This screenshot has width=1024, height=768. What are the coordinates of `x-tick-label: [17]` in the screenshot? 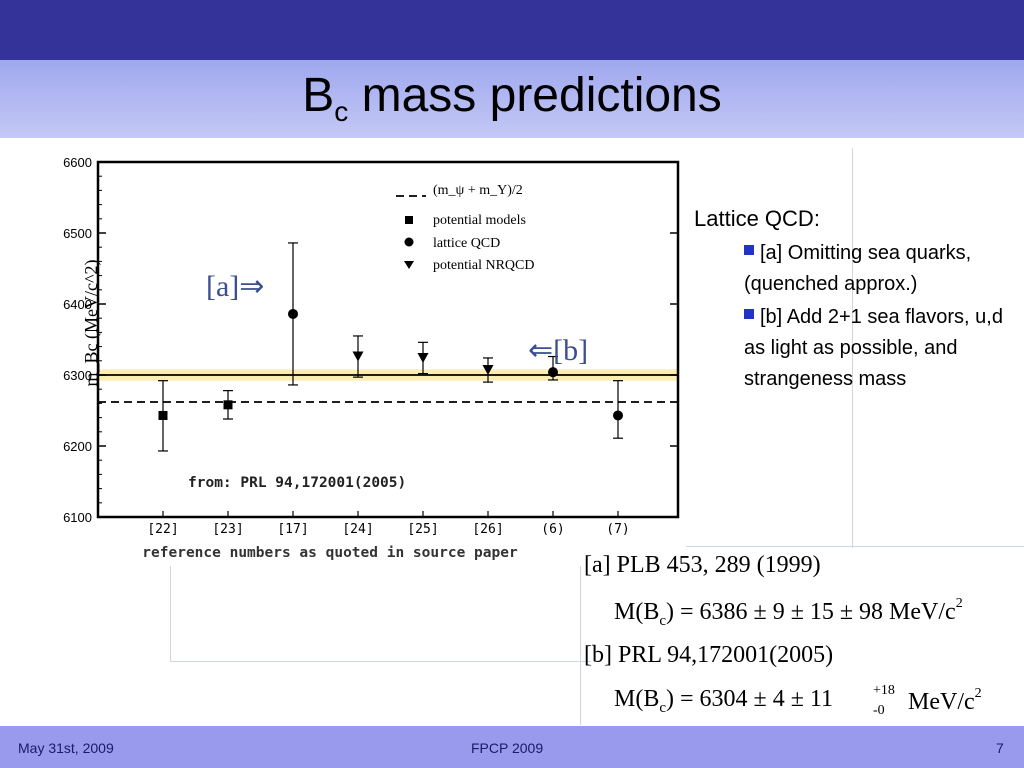 It's located at (292, 529).